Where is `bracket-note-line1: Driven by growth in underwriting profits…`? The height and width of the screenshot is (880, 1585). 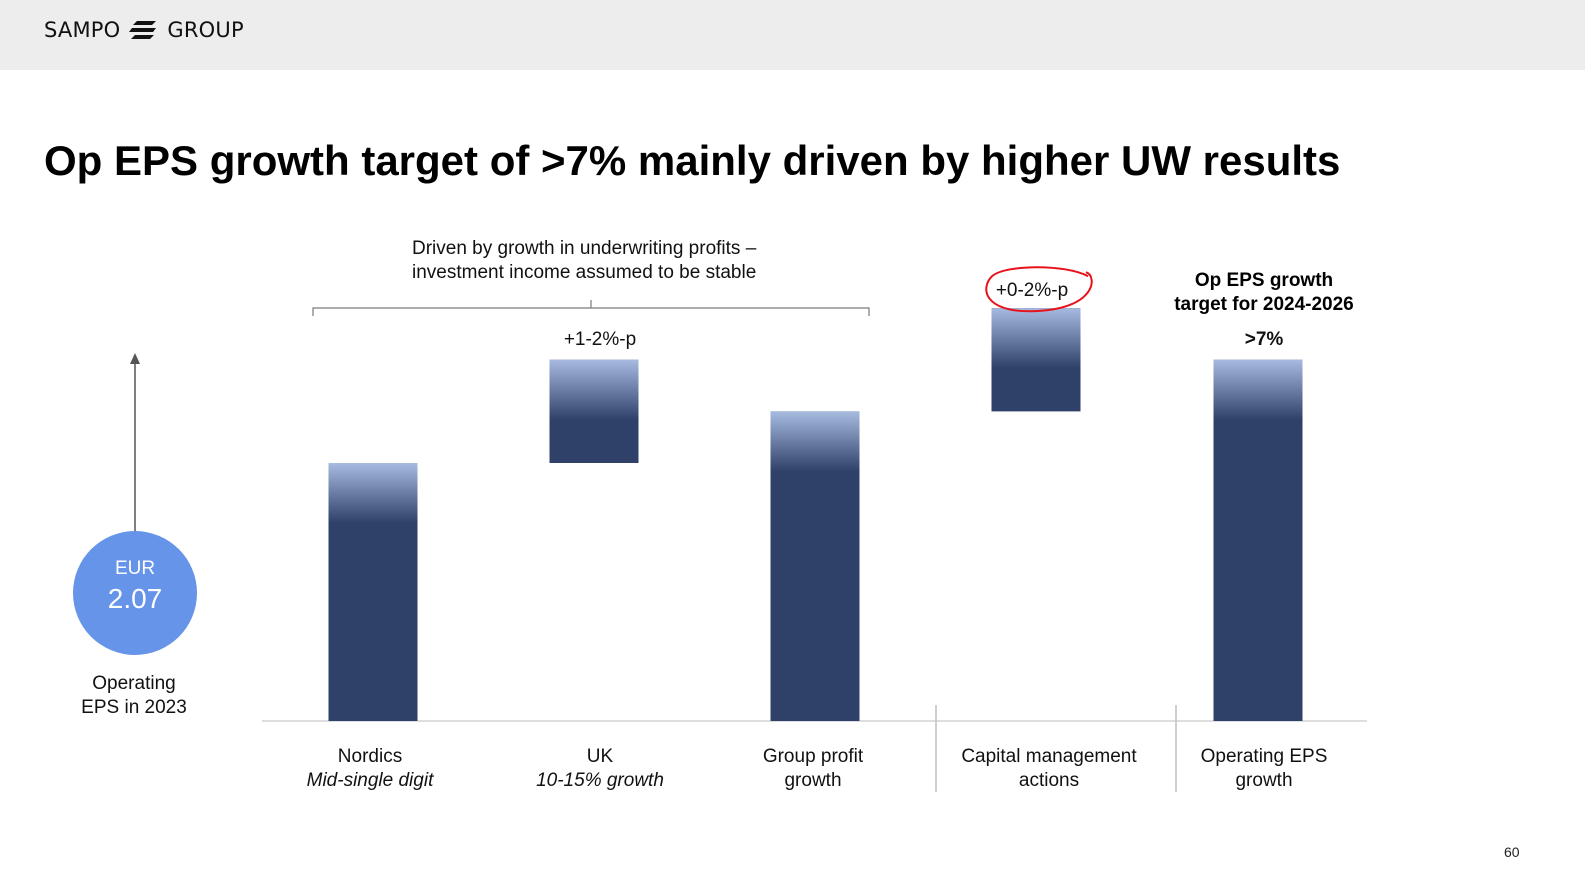
bracket-note-line1: Driven by growth in underwriting profits… is located at coordinates (584, 248).